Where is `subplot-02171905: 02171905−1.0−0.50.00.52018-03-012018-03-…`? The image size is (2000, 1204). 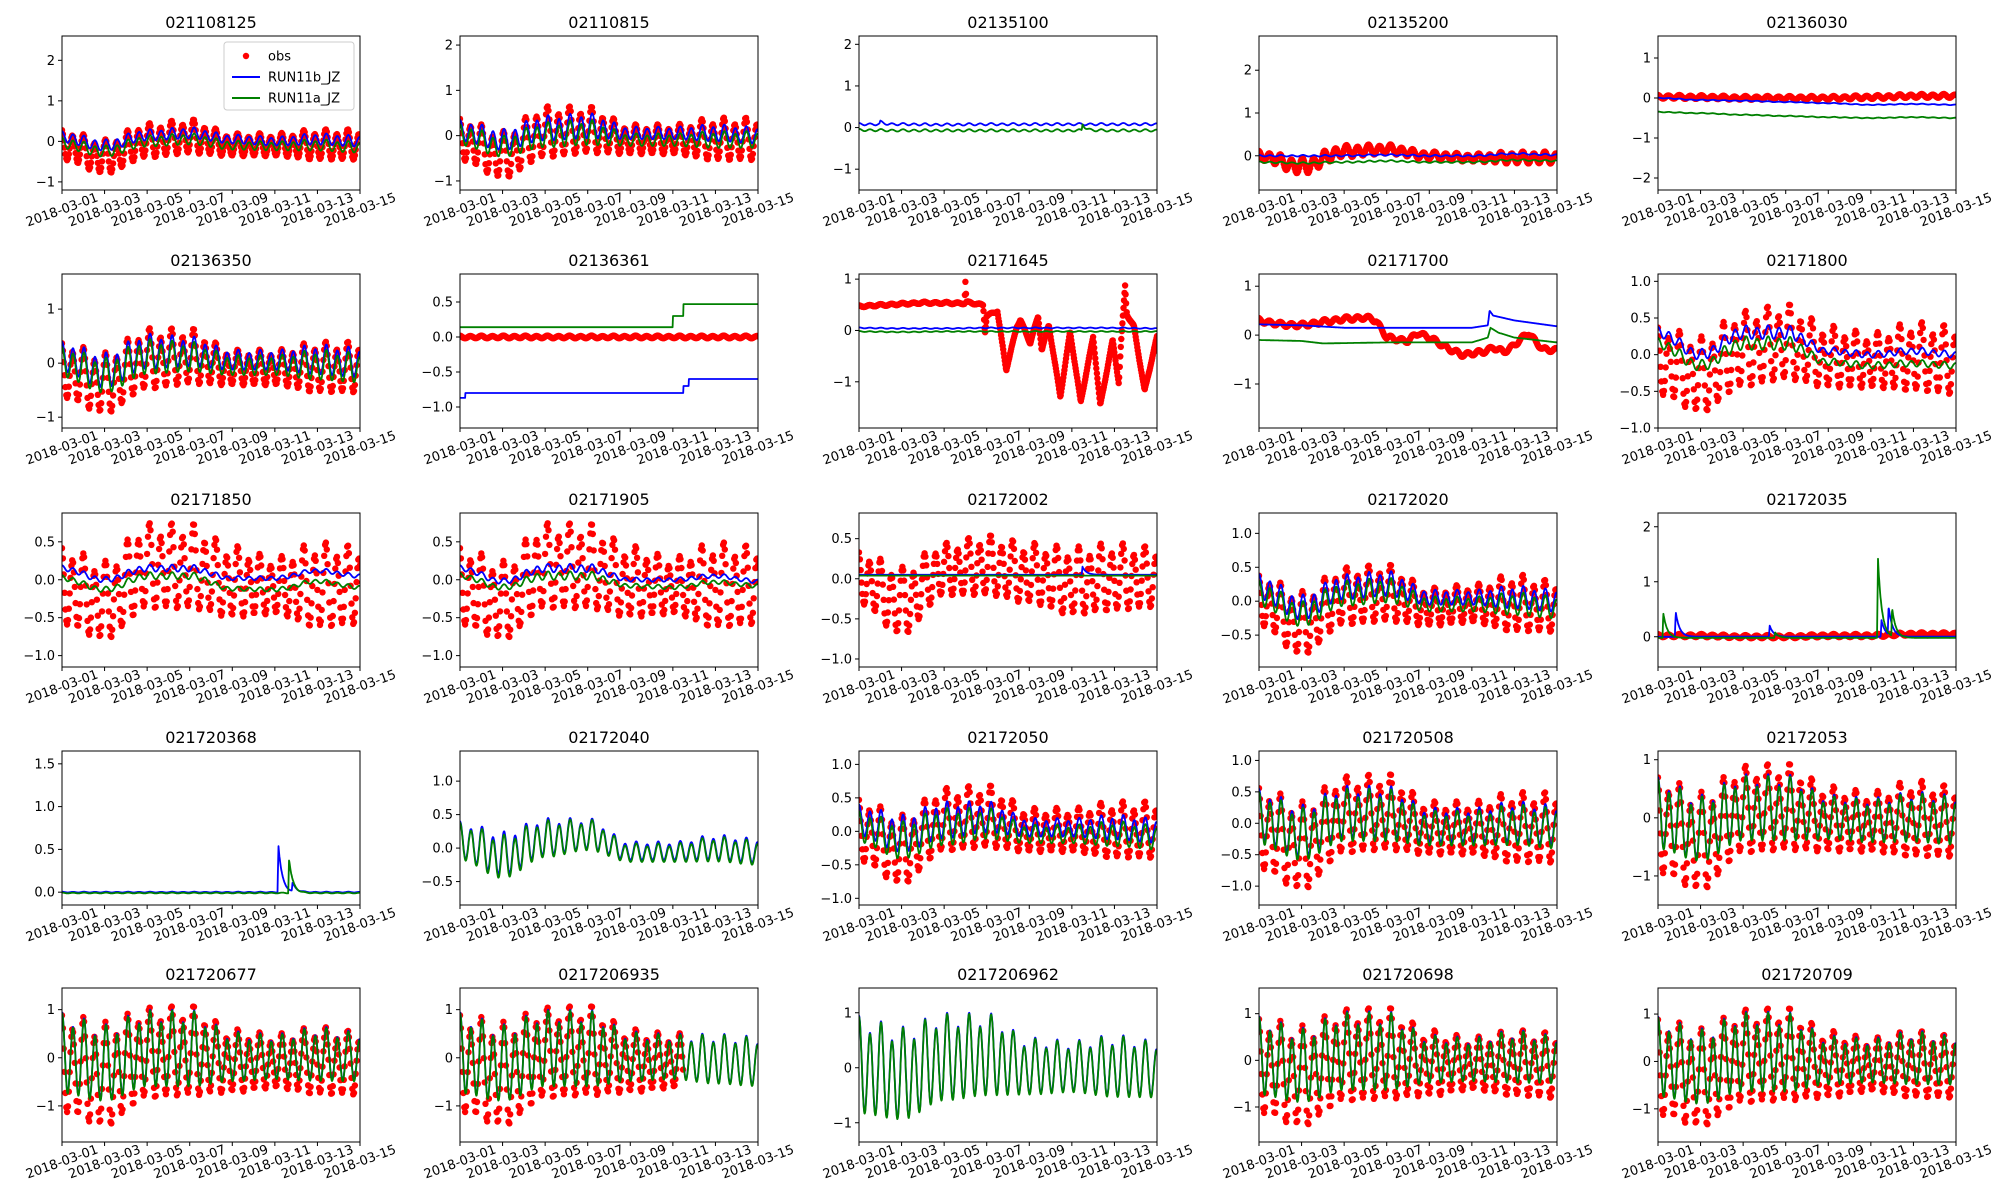 subplot-02171905: 02171905−1.0−0.50.00.52018-03-012018-03-… is located at coordinates (608, 598).